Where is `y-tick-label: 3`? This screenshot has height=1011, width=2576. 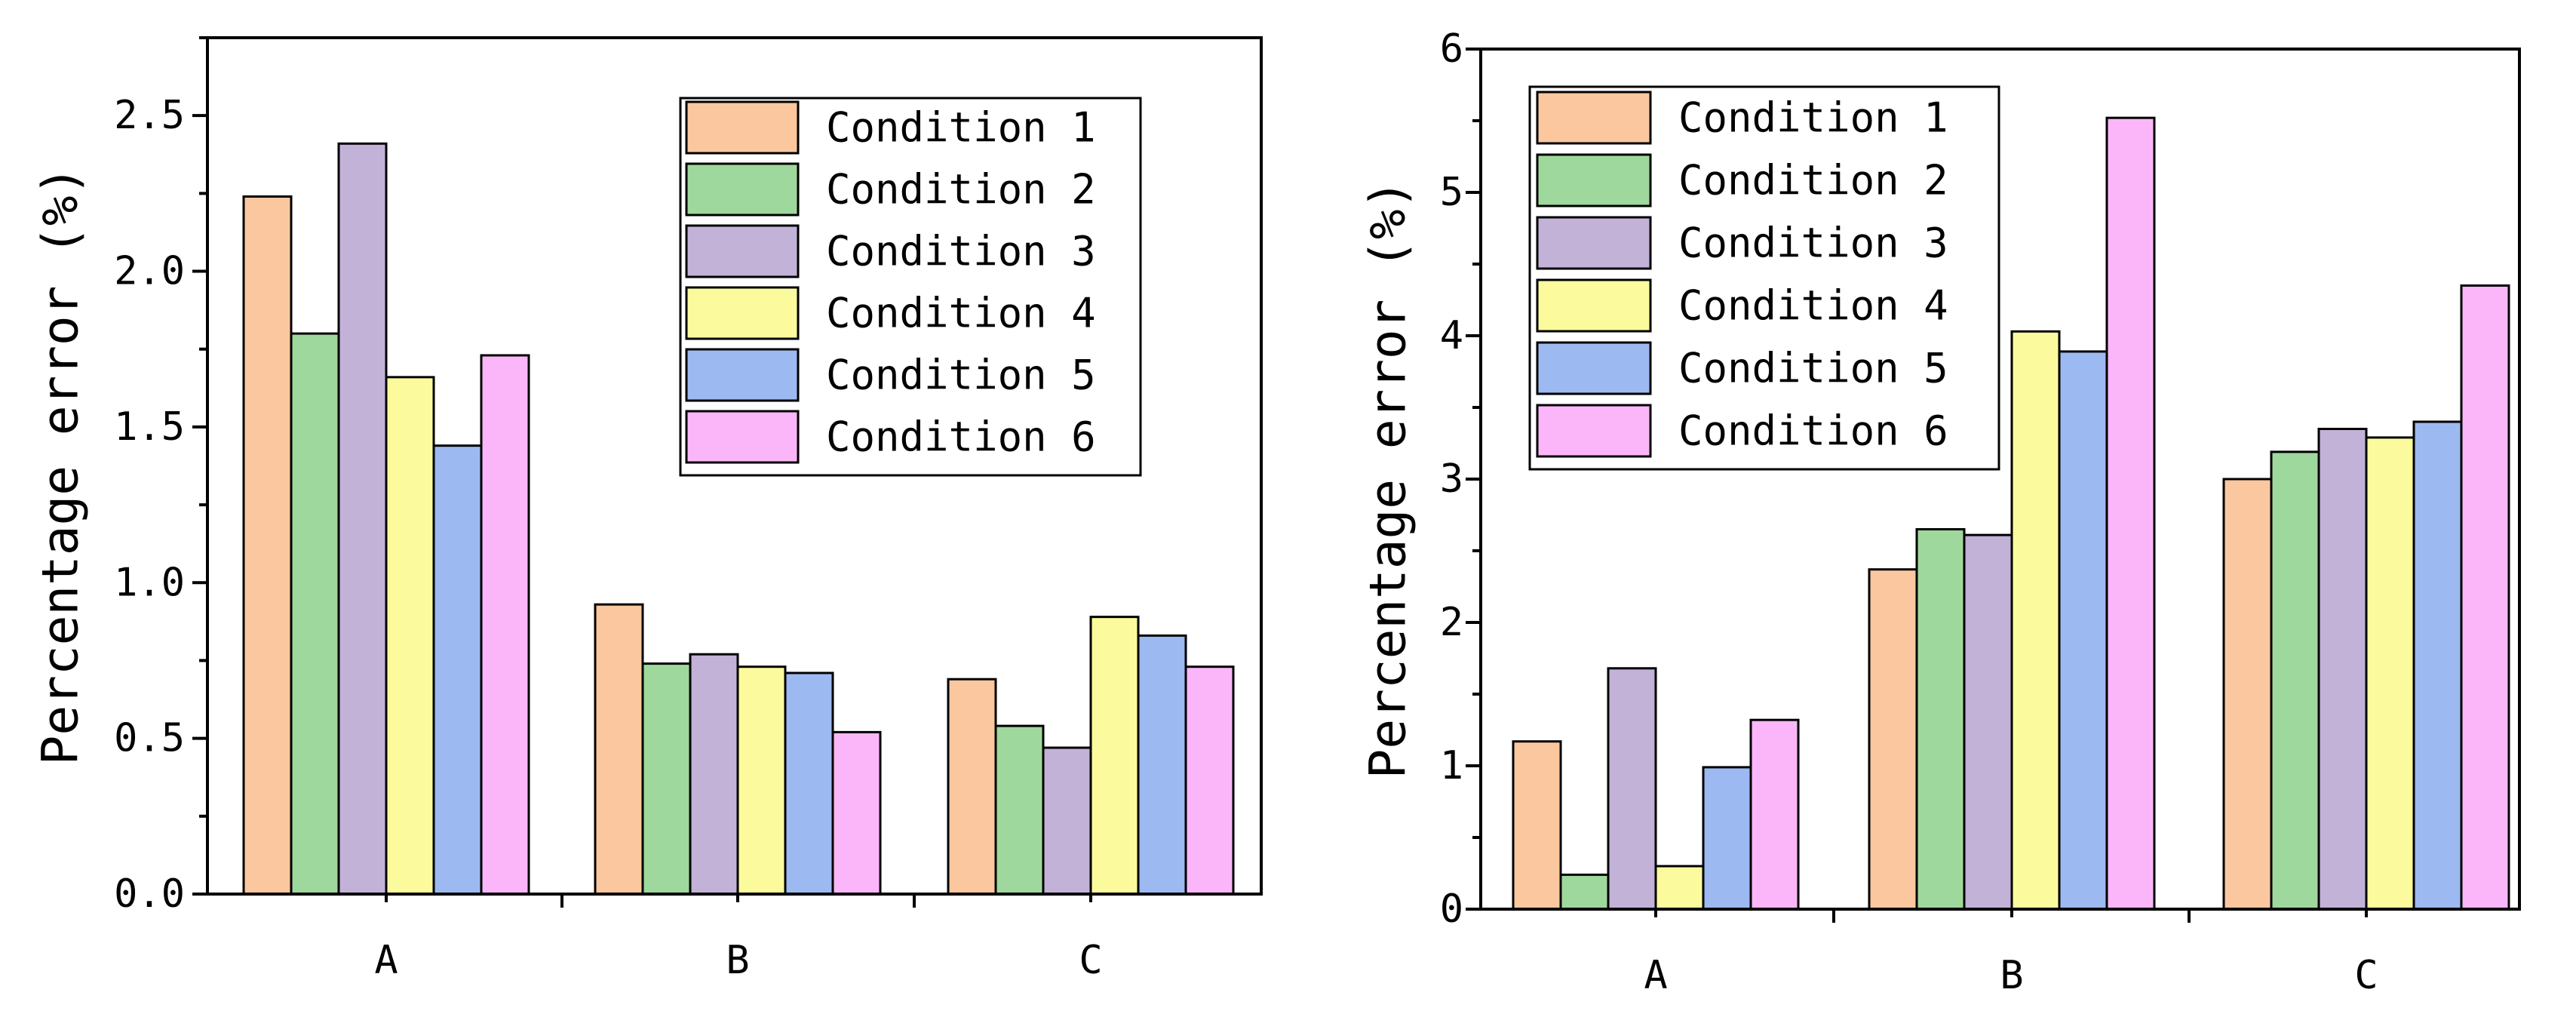 y-tick-label: 3 is located at coordinates (1451, 479).